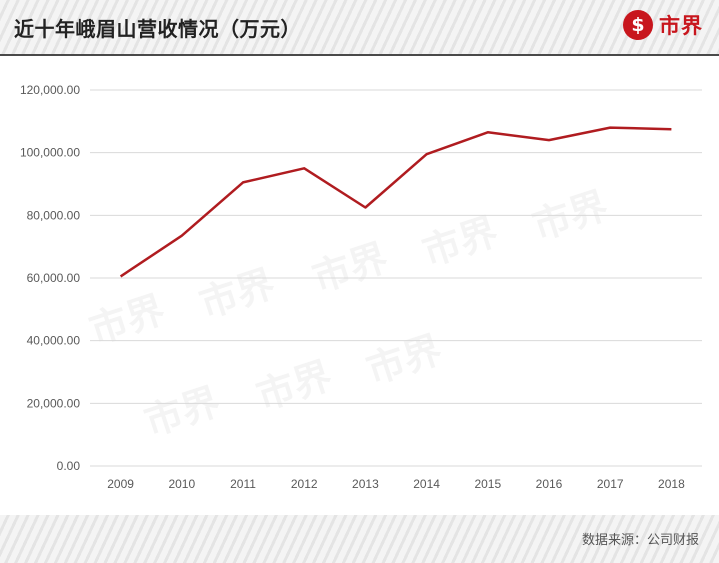  I want to click on x-tick-label: 2009, so click(120, 484).